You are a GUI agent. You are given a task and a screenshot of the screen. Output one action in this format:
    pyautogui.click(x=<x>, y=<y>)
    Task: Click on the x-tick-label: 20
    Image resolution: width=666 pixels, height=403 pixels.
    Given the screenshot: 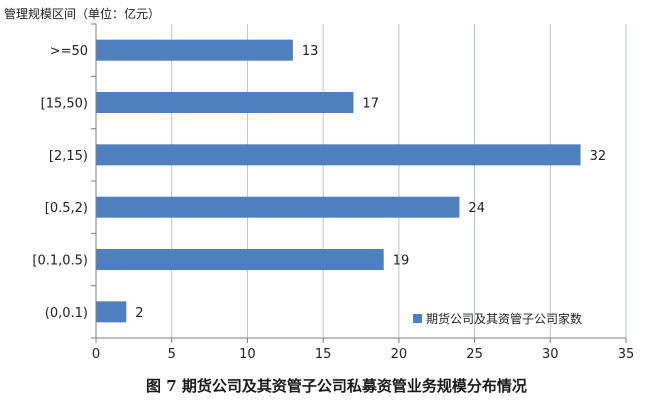 What is the action you would take?
    pyautogui.click(x=399, y=354)
    